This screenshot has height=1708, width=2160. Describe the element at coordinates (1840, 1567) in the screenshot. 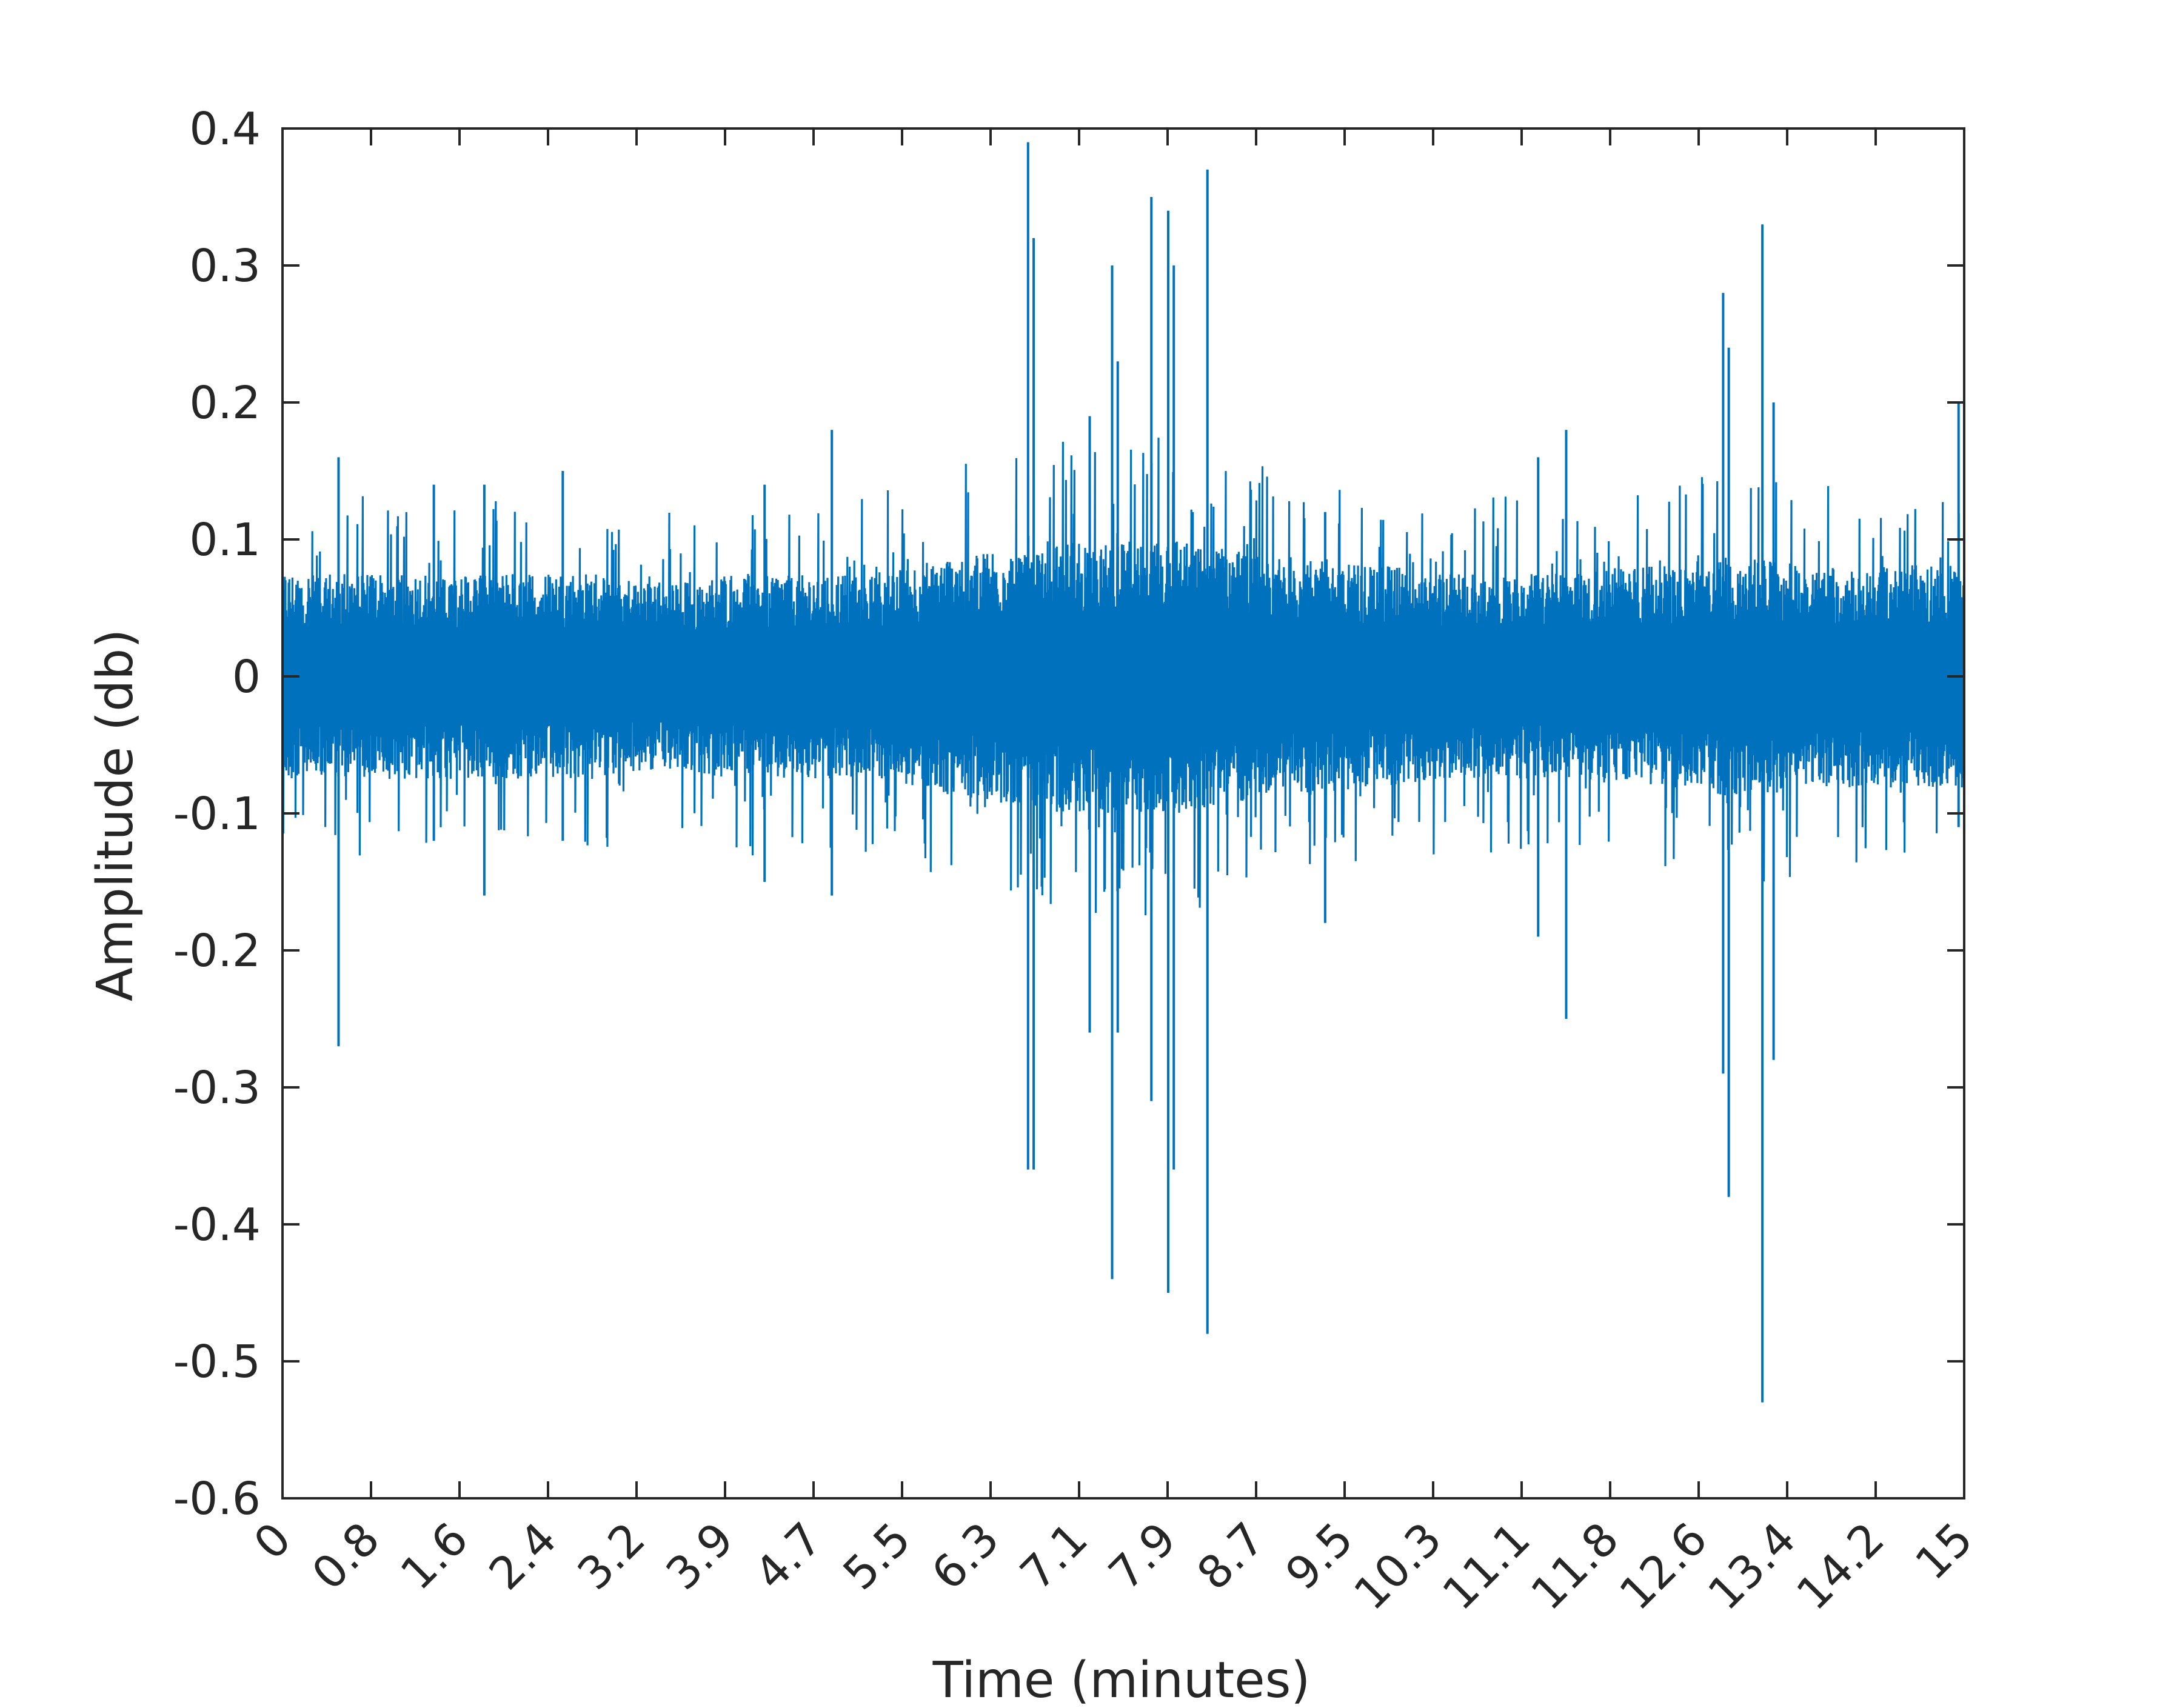

I see `x-tick-label: 14.2` at that location.